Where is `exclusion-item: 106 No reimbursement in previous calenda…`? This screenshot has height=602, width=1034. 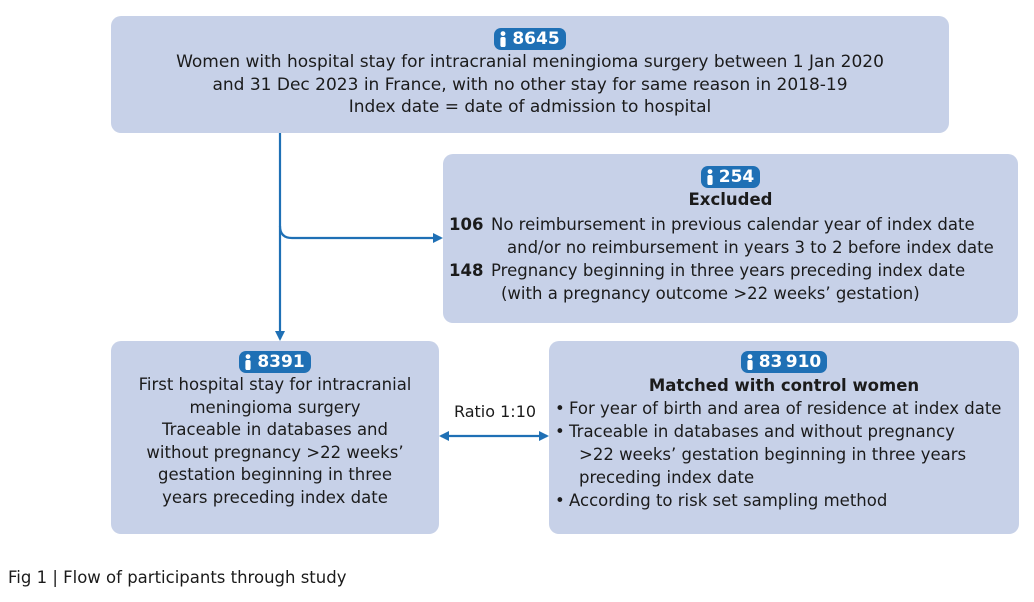 exclusion-item: 106 No reimbursement in previous calenda… is located at coordinates (733, 236).